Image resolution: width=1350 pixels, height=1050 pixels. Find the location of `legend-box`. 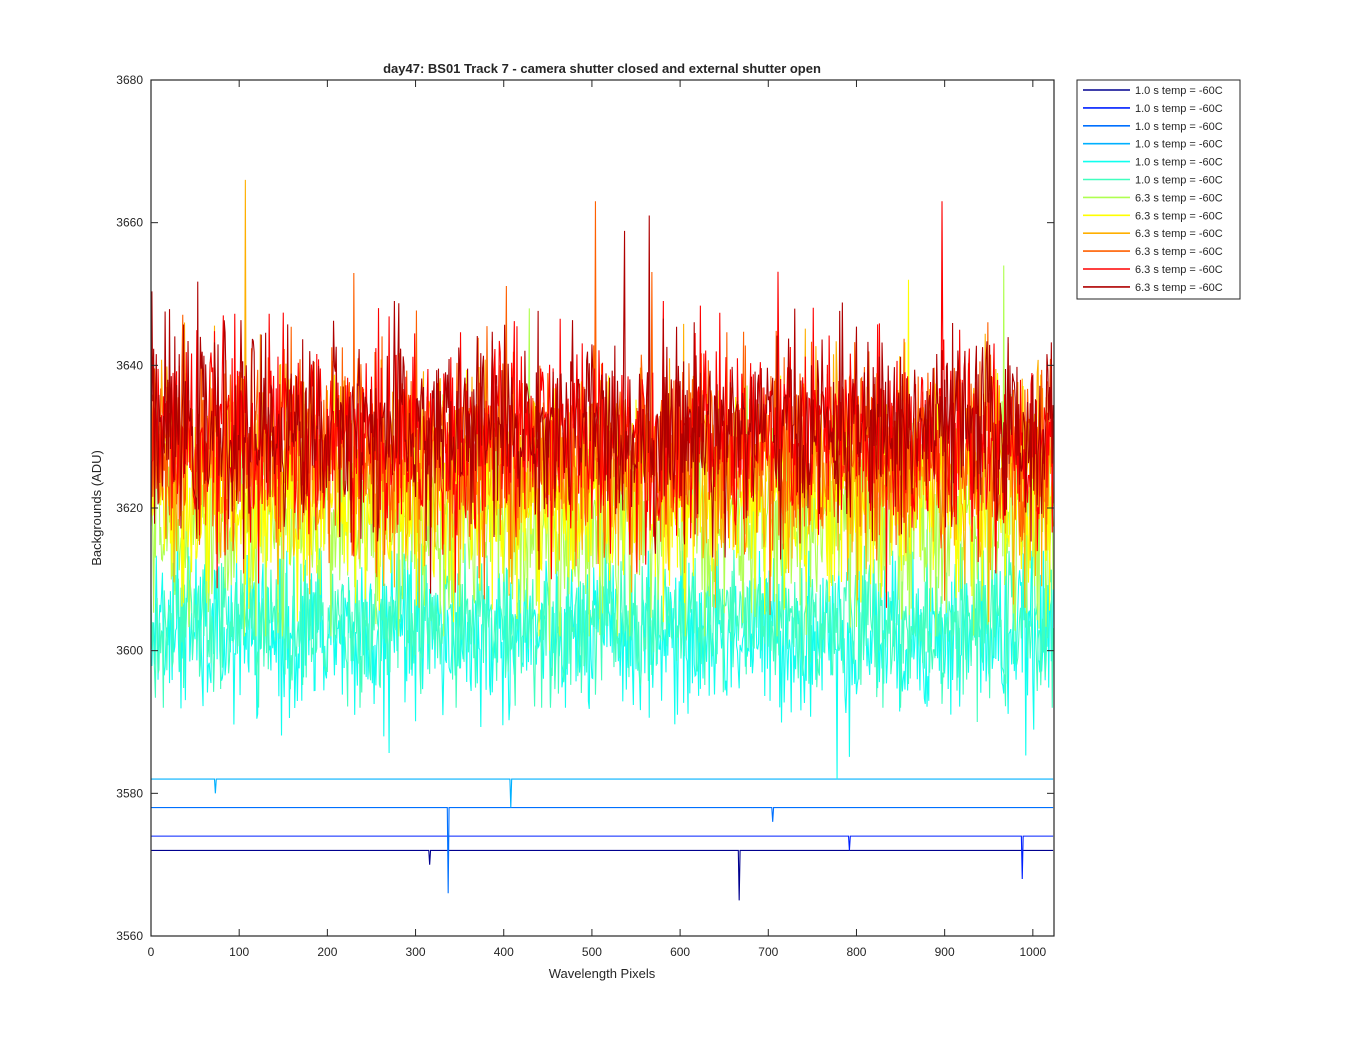

legend-box is located at coordinates (1158, 189).